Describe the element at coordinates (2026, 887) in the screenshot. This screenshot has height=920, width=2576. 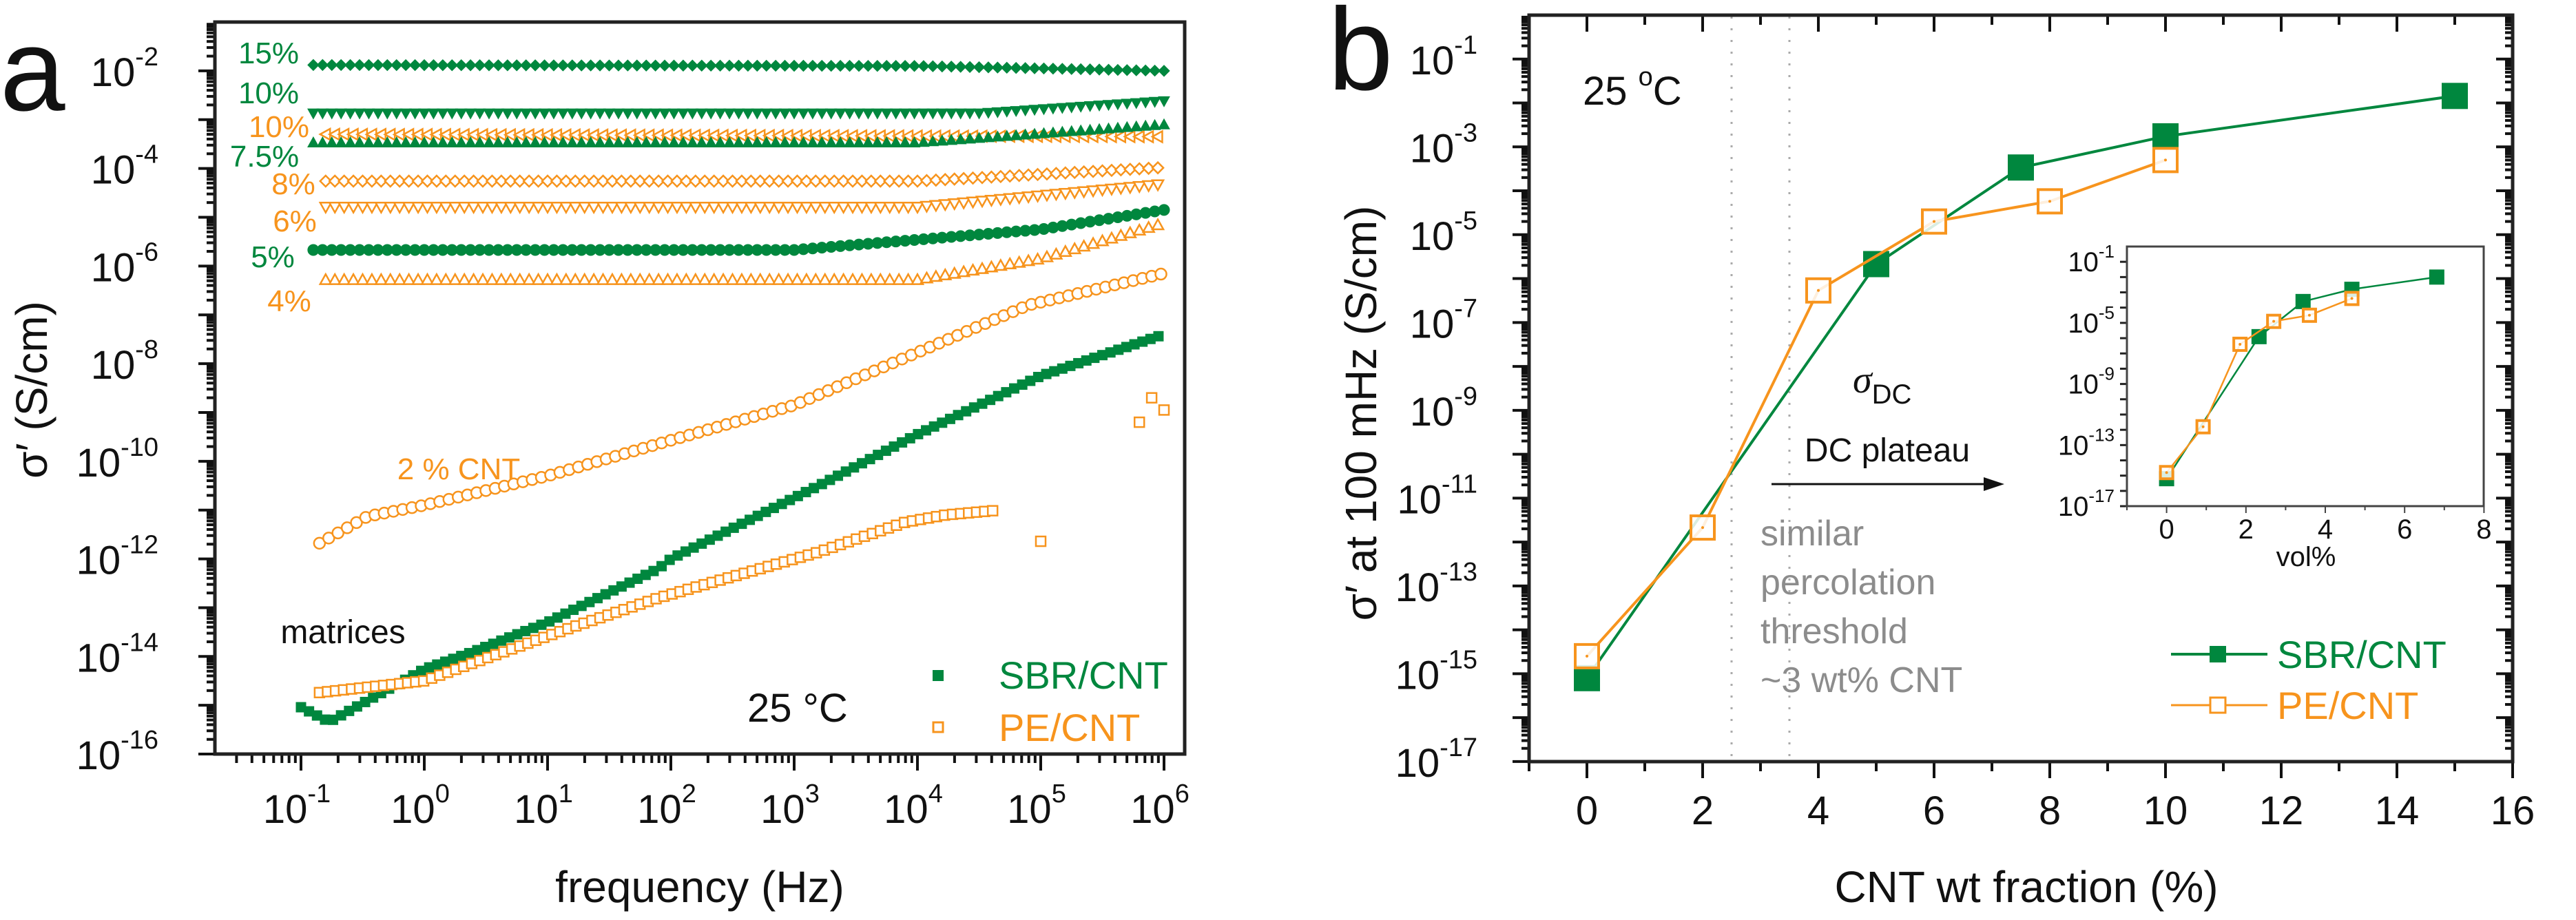
I see `panel-b-xlabel: CNT wt fraction (%)` at that location.